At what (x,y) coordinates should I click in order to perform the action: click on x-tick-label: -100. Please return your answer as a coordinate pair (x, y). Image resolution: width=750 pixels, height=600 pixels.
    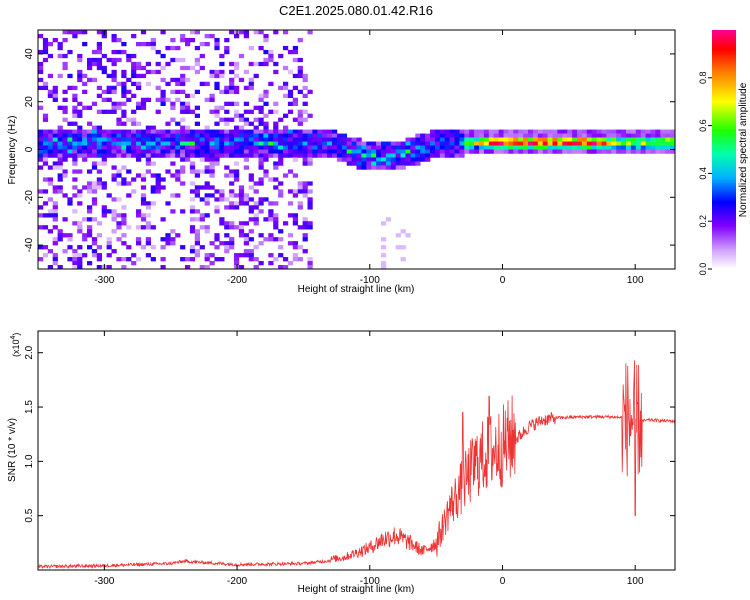
    Looking at the image, I should click on (370, 581).